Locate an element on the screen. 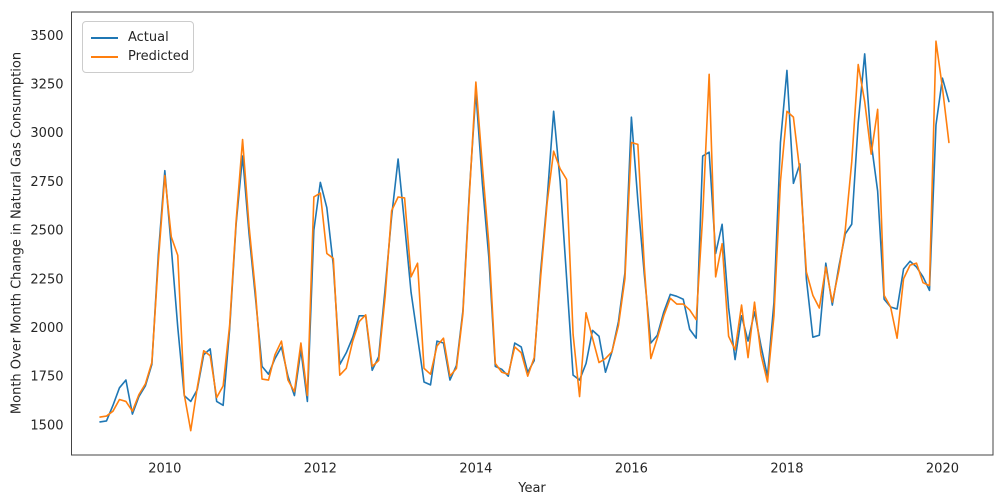  y-tick-label: 3000 is located at coordinates (46, 133).